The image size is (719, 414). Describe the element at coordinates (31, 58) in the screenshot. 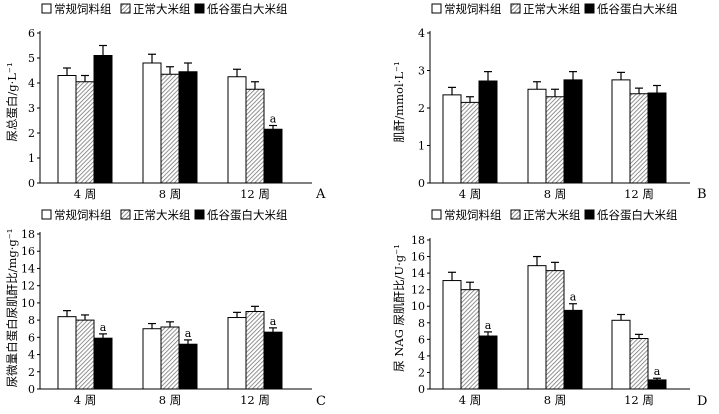

I see `y-tick-label: 5` at that location.